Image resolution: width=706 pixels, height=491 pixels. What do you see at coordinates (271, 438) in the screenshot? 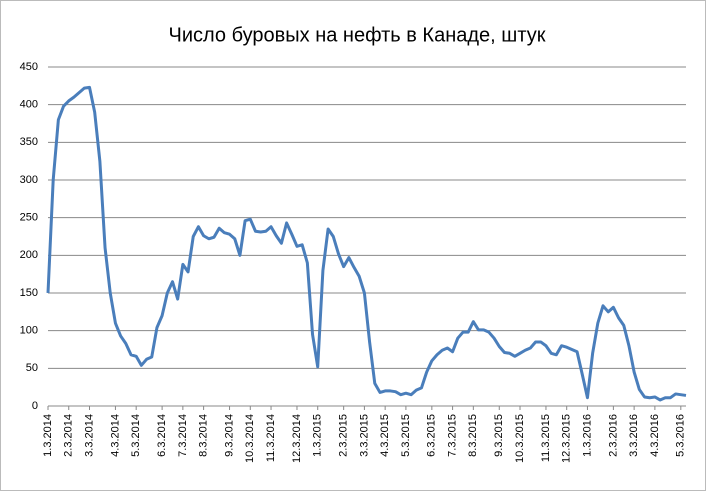
I see `x-tick-label: 11.3.2014` at bounding box center [271, 438].